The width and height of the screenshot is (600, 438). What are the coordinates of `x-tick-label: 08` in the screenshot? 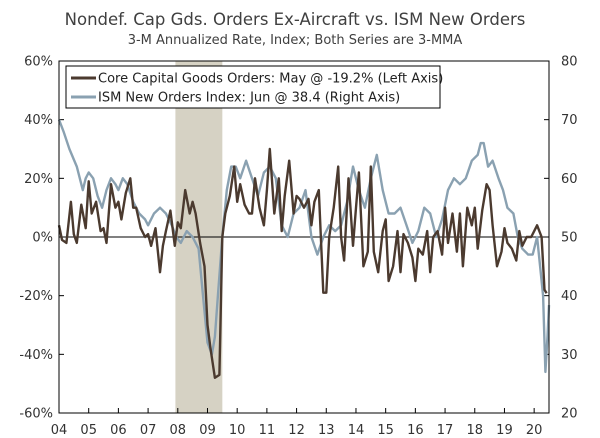 It's located at (178, 430).